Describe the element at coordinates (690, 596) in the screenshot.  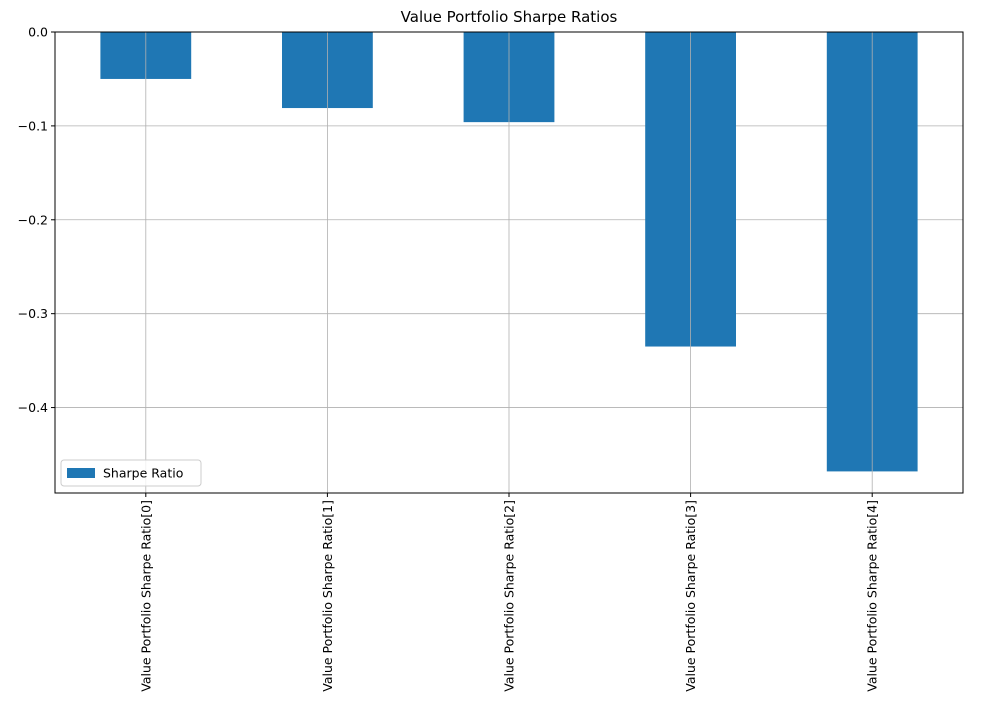
I see `x-tick-label: Value Portfolio Sharpe Ratio[3]` at that location.